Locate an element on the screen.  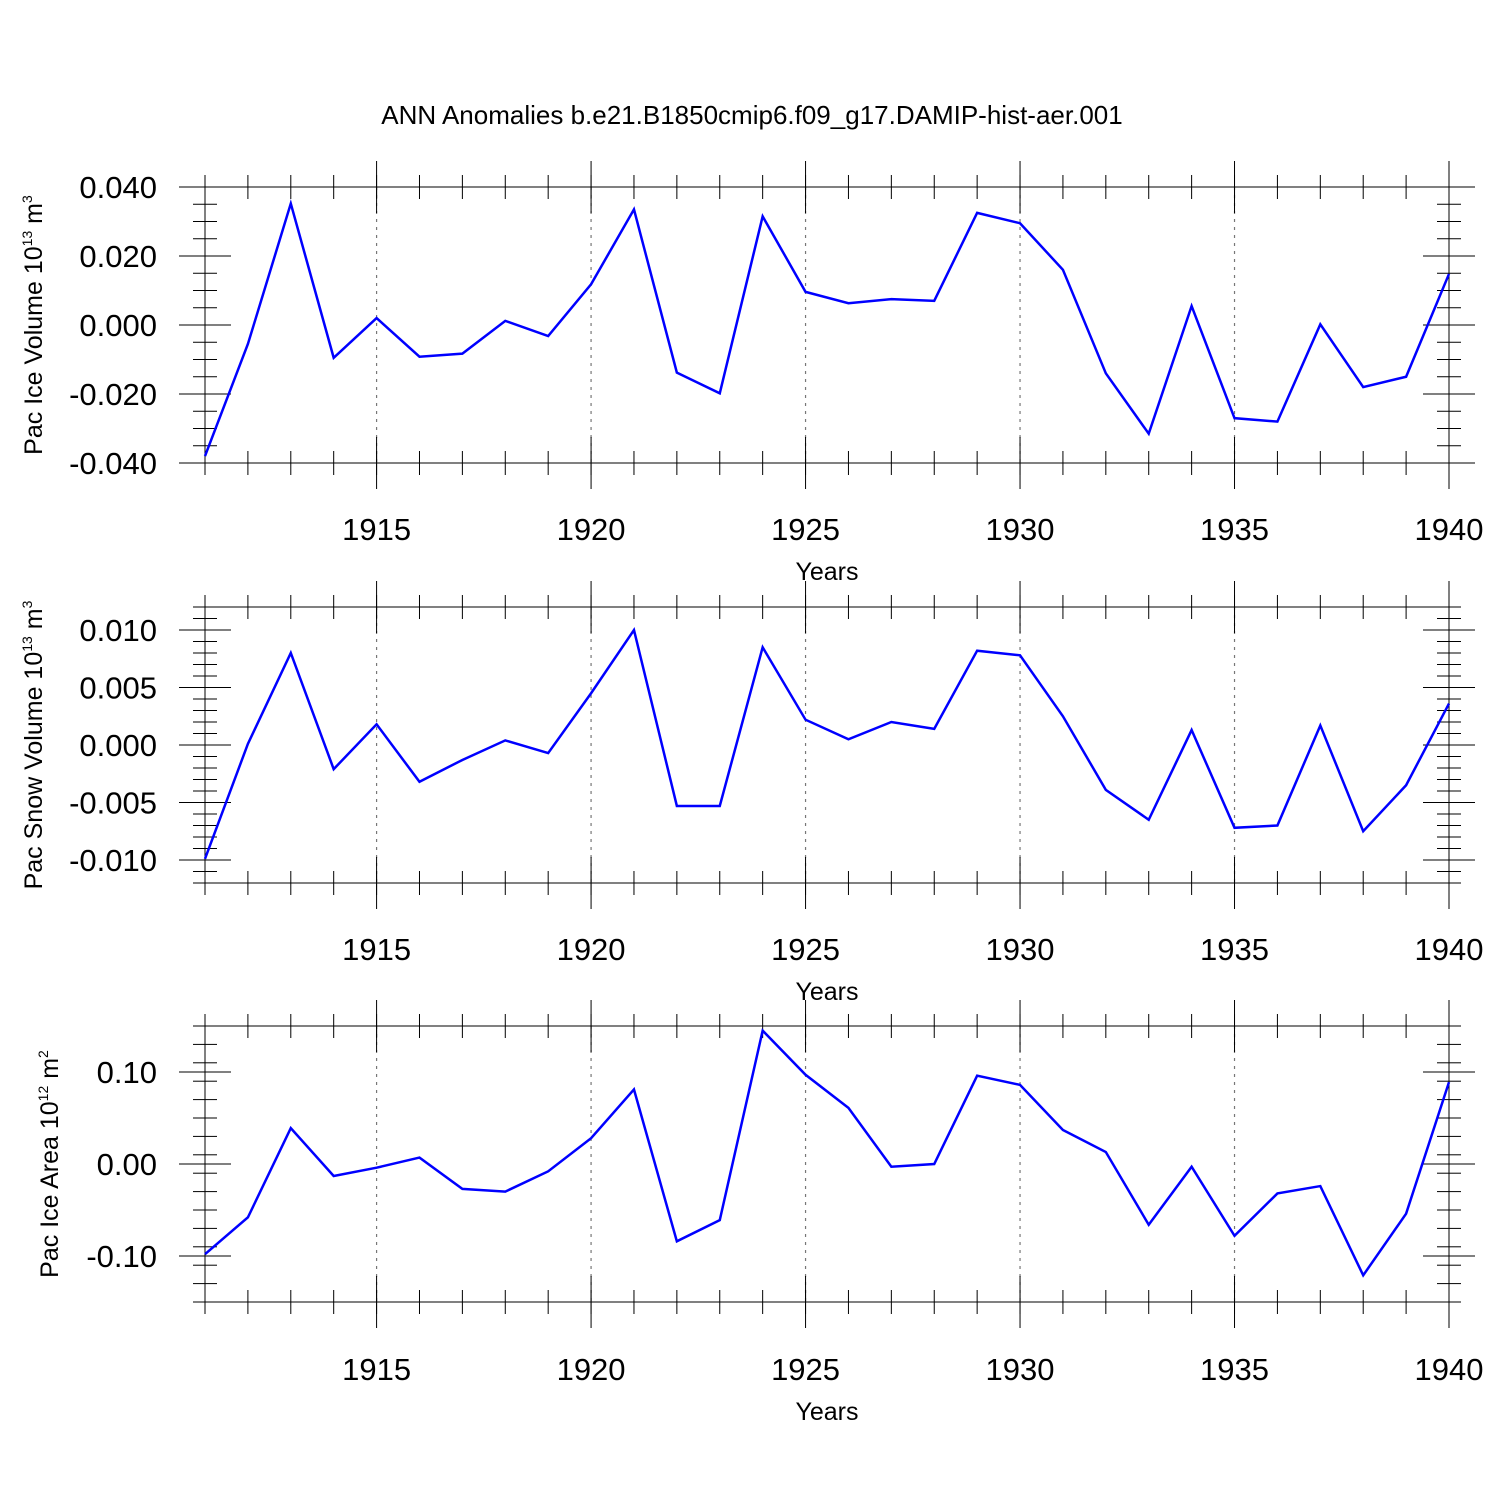
y-axis-label-text: Pac Snow Volume 10 is located at coordinates (34, 771).